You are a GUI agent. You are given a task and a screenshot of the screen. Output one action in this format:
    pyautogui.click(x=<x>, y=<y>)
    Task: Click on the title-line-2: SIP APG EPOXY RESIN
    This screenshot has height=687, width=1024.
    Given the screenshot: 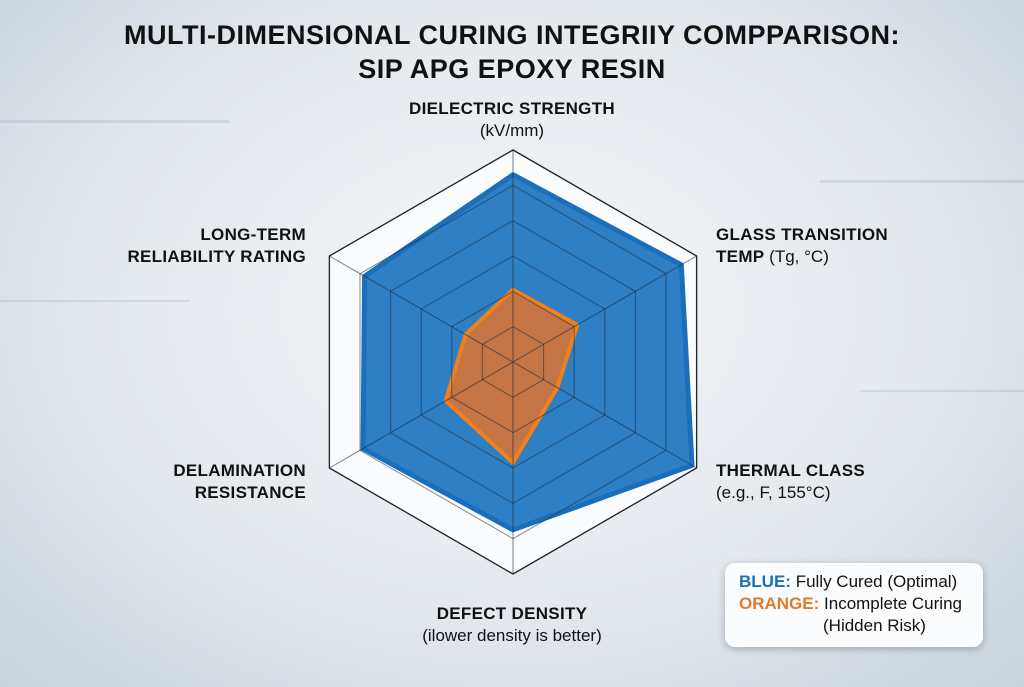 What is the action you would take?
    pyautogui.click(x=512, y=69)
    